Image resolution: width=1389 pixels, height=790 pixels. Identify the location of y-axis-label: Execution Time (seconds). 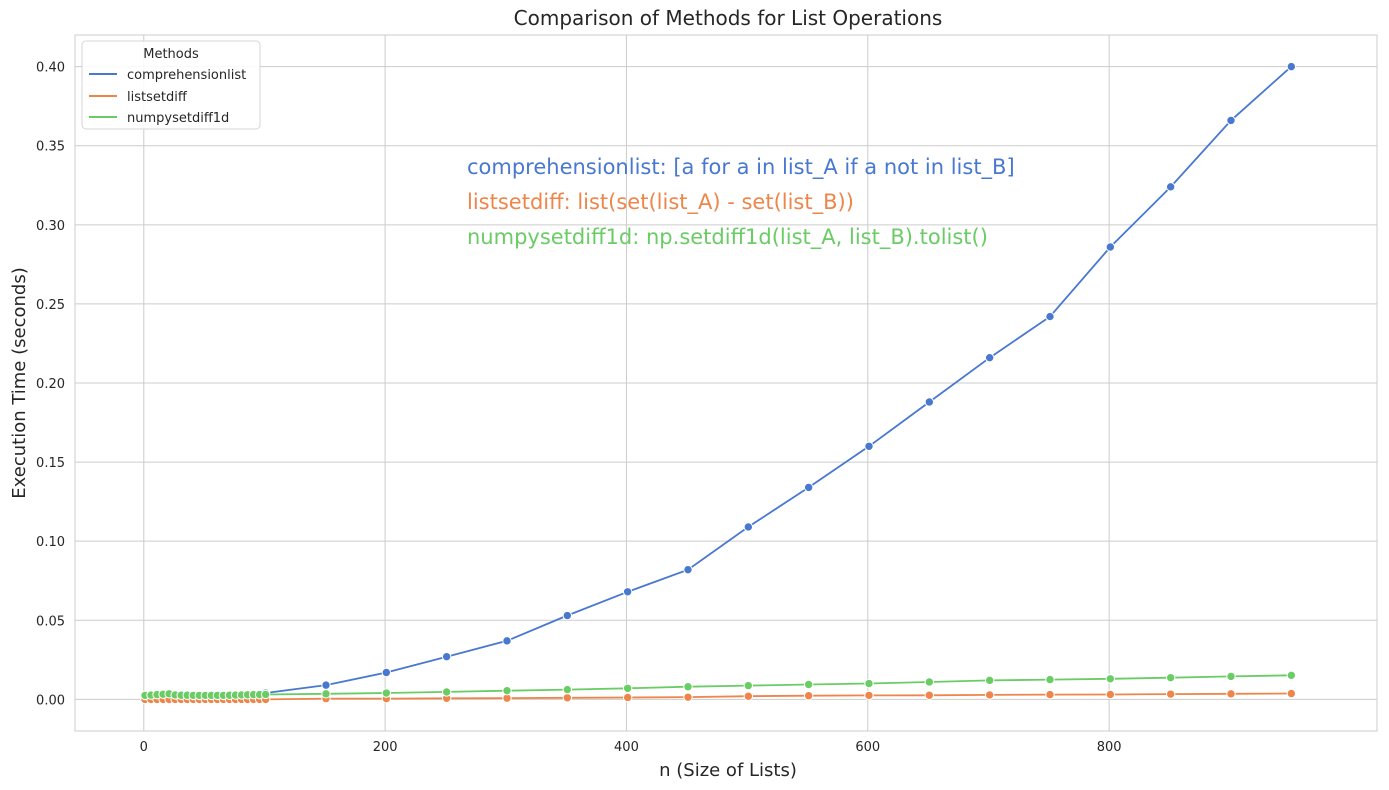
(19, 382).